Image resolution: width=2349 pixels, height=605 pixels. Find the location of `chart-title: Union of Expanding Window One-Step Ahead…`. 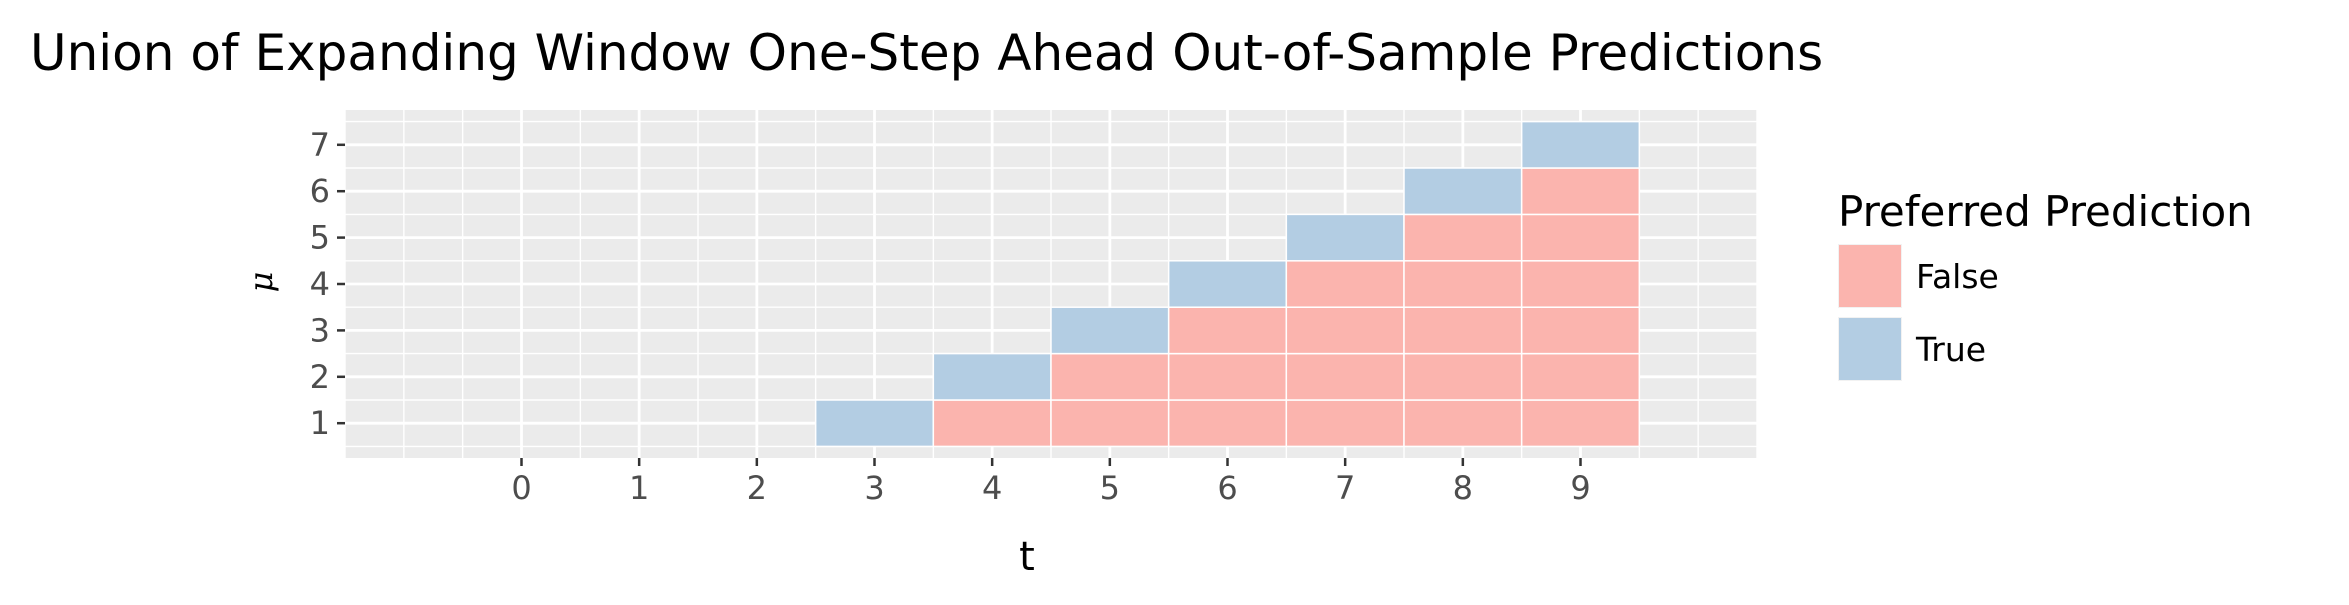

chart-title: Union of Expanding Window One-Step Ahead… is located at coordinates (926, 53).